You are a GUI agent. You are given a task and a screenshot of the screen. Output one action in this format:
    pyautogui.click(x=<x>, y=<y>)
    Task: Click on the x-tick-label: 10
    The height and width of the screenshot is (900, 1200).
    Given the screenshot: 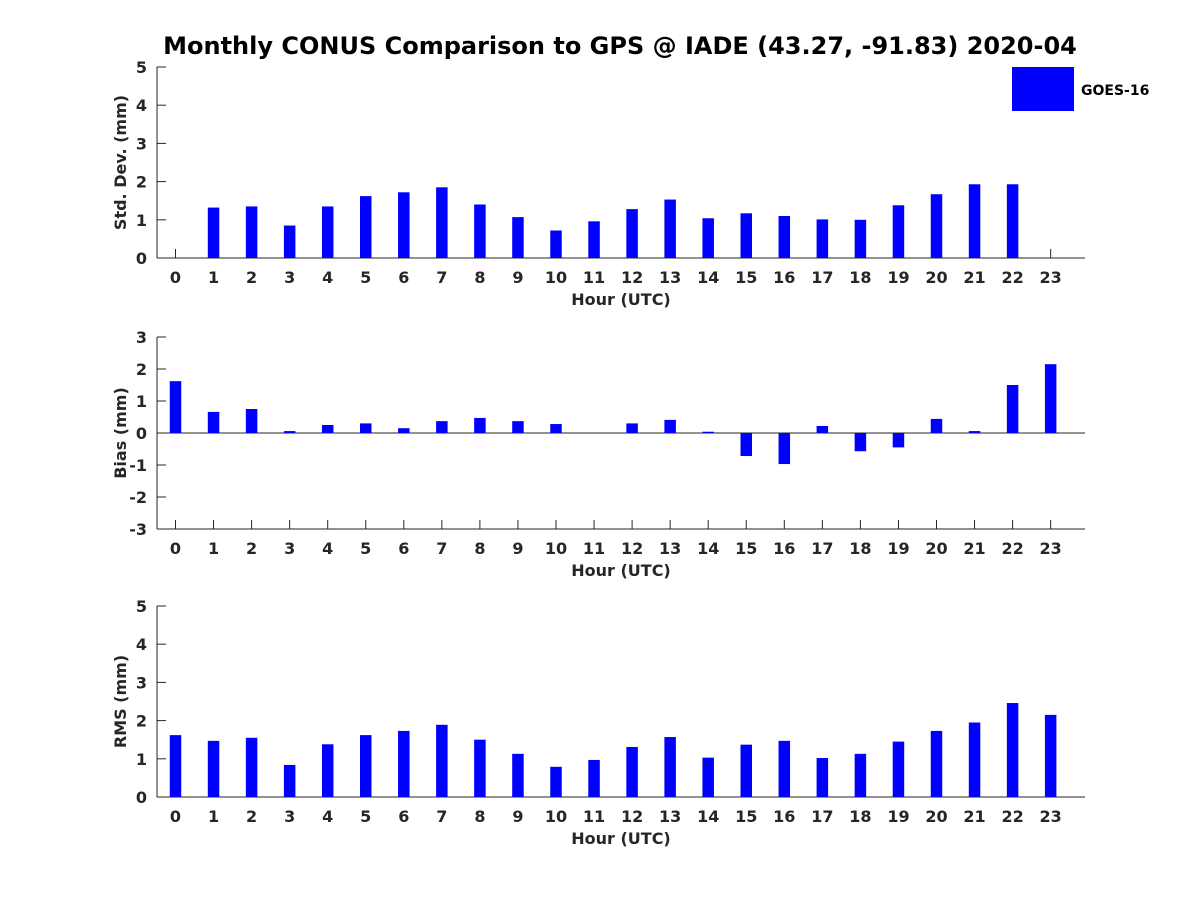 What is the action you would take?
    pyautogui.click(x=556, y=548)
    